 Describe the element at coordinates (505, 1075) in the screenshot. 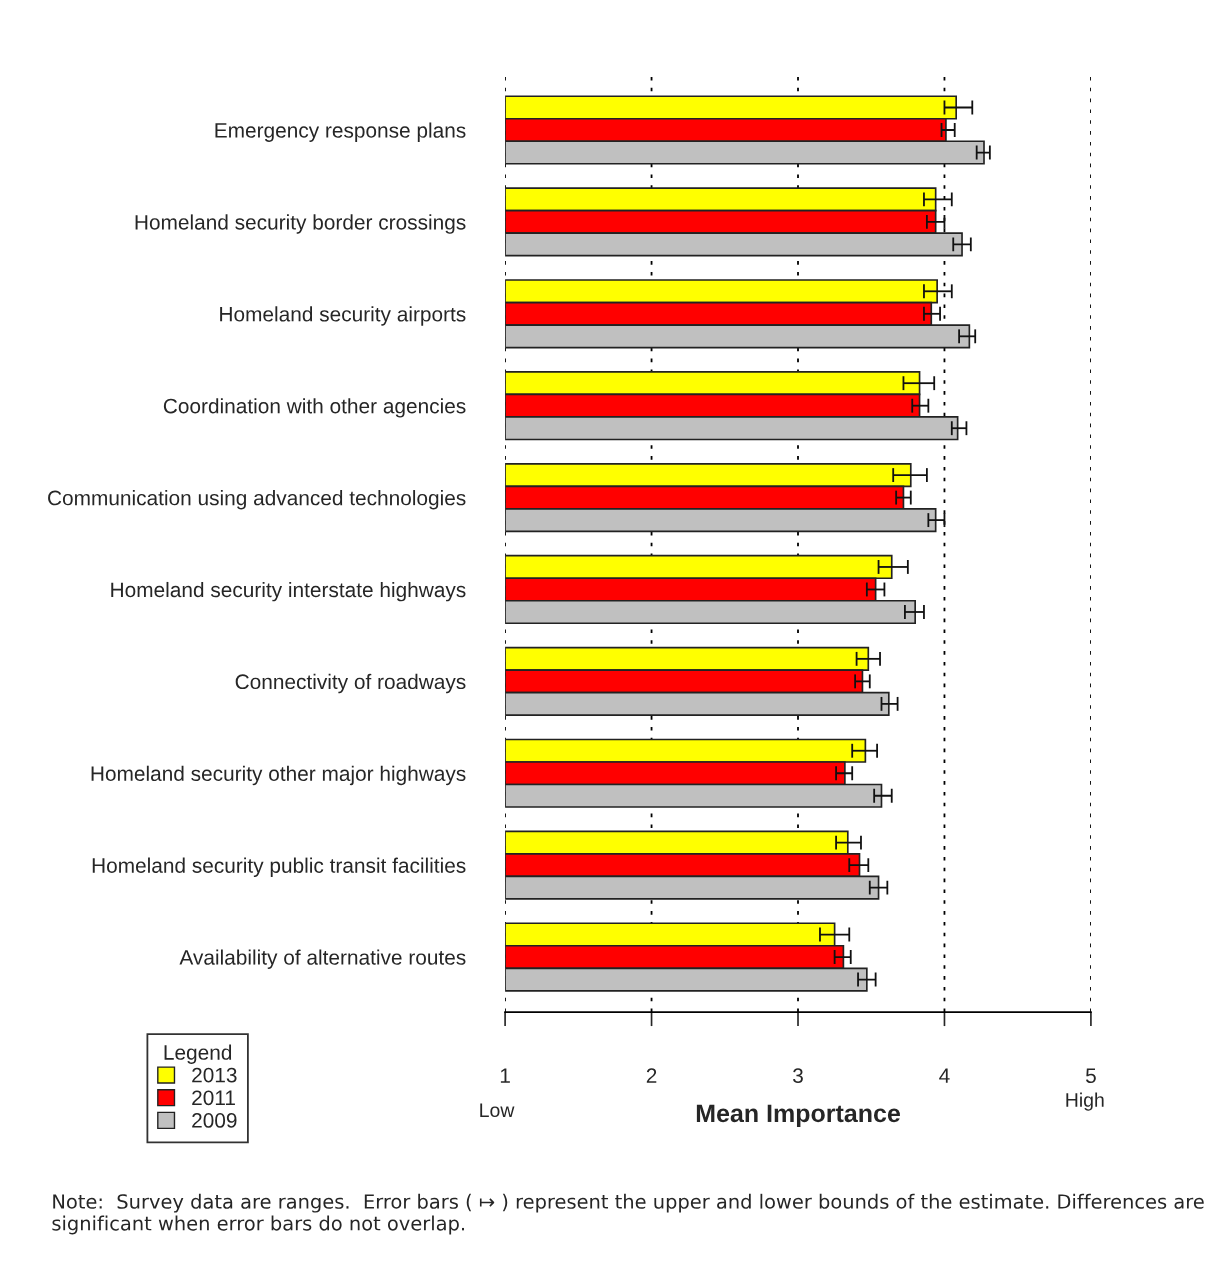

I see `x-tick-label: 1` at that location.